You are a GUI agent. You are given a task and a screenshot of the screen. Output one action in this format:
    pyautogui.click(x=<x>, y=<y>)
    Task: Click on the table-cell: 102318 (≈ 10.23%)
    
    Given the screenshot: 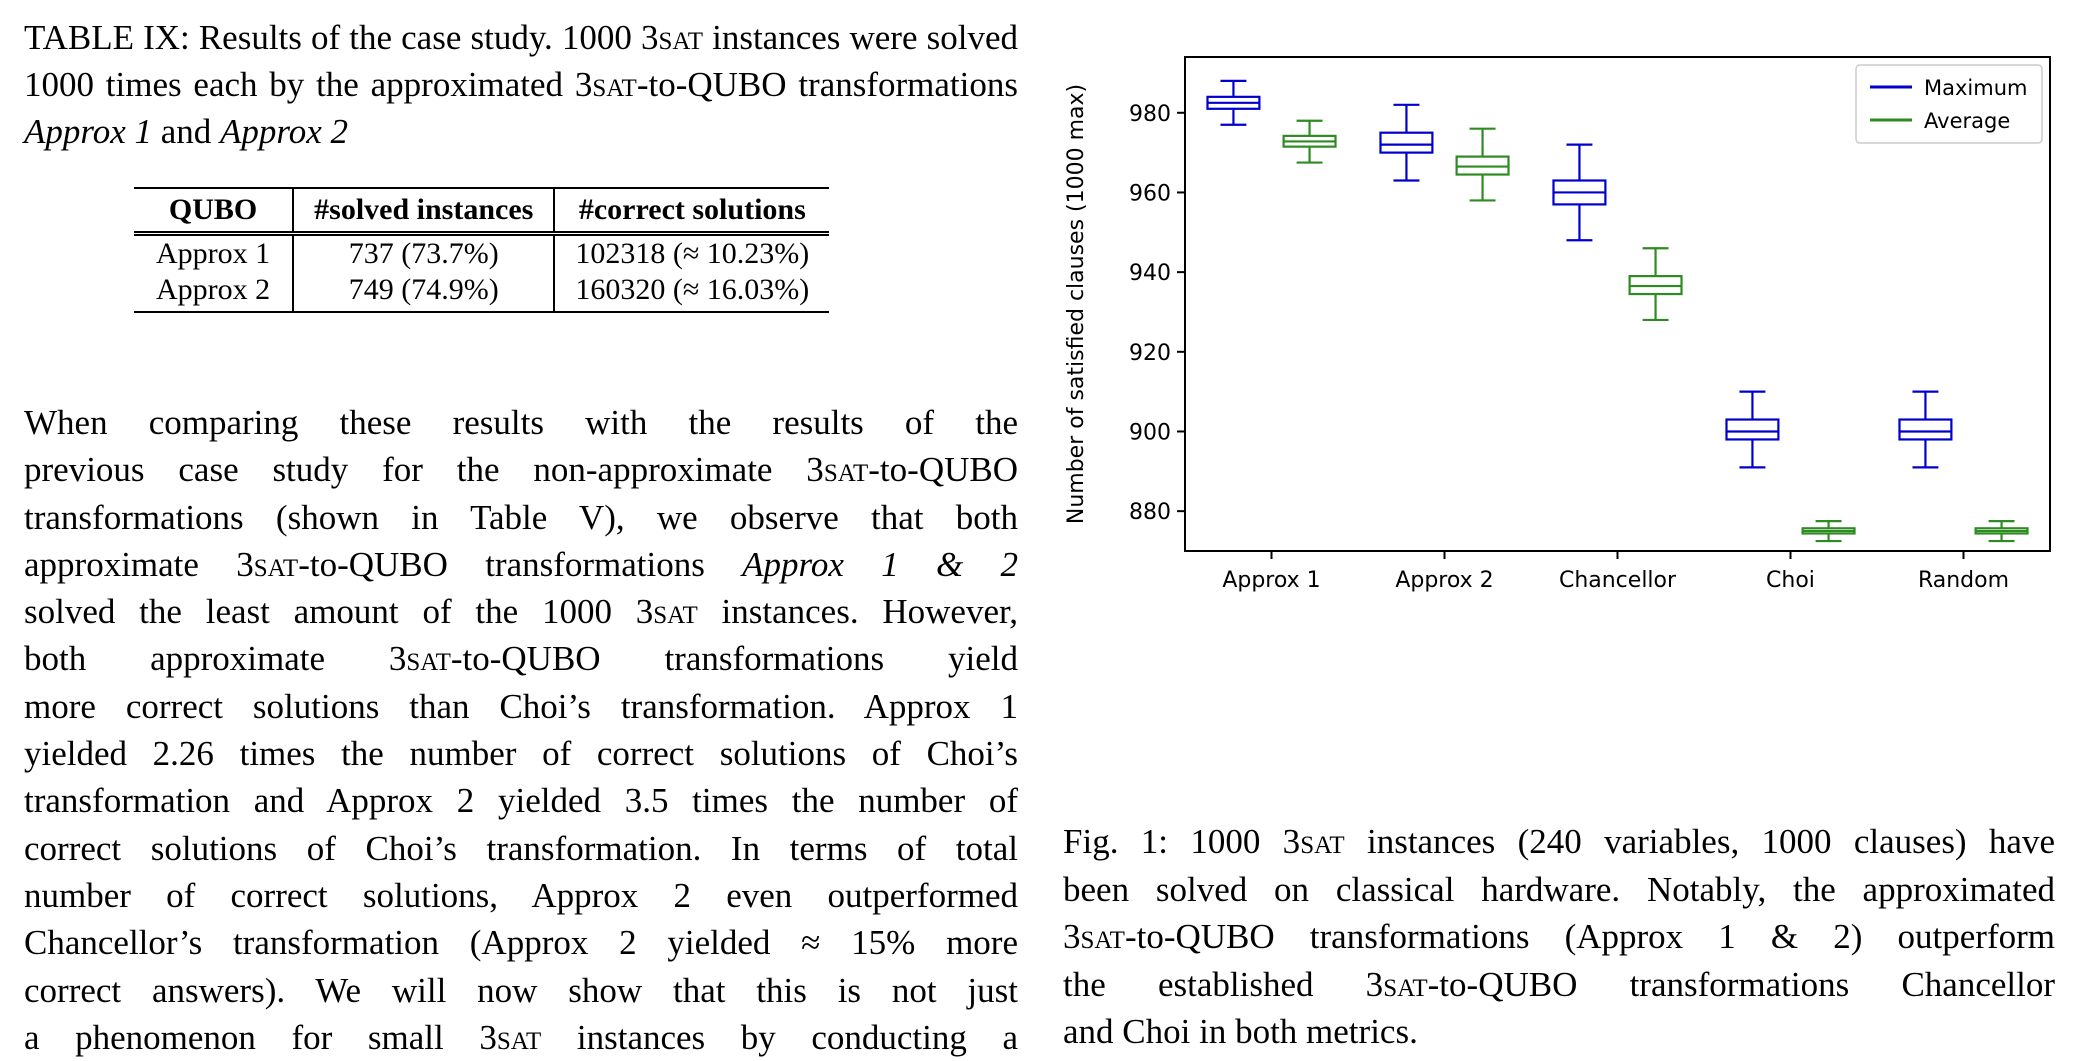 What is the action you would take?
    pyautogui.click(x=691, y=252)
    